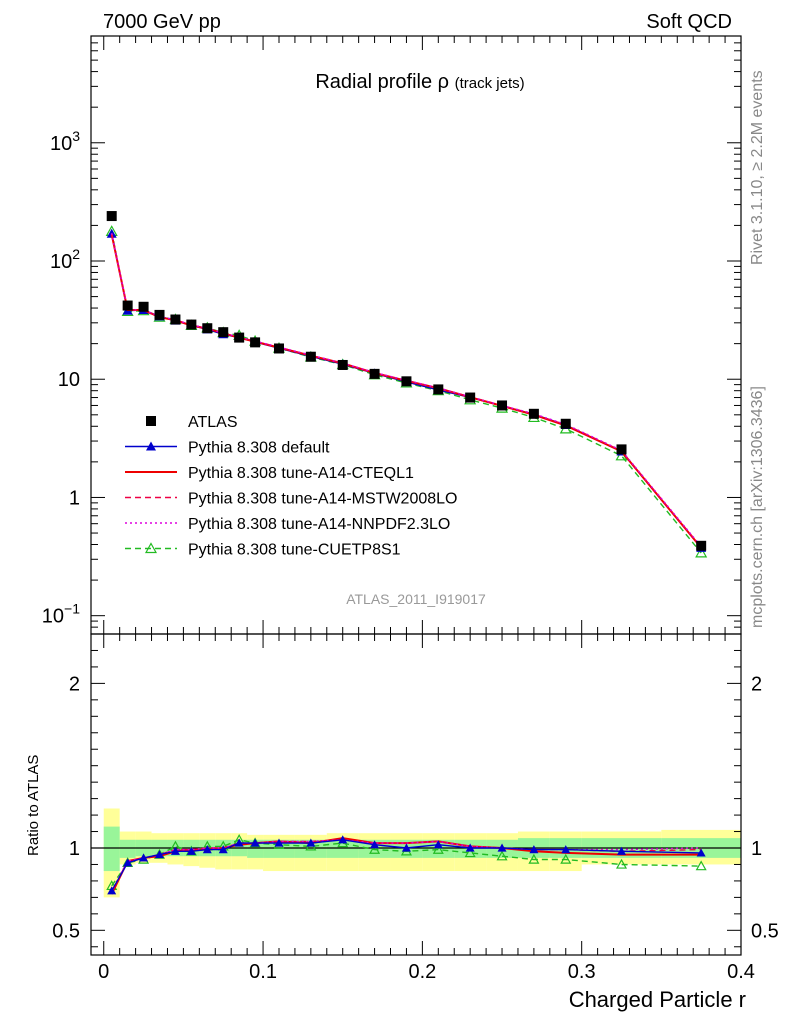 Image resolution: width=786 pixels, height=1029 pixels. I want to click on main-title-symbol: ρ, so click(443, 82).